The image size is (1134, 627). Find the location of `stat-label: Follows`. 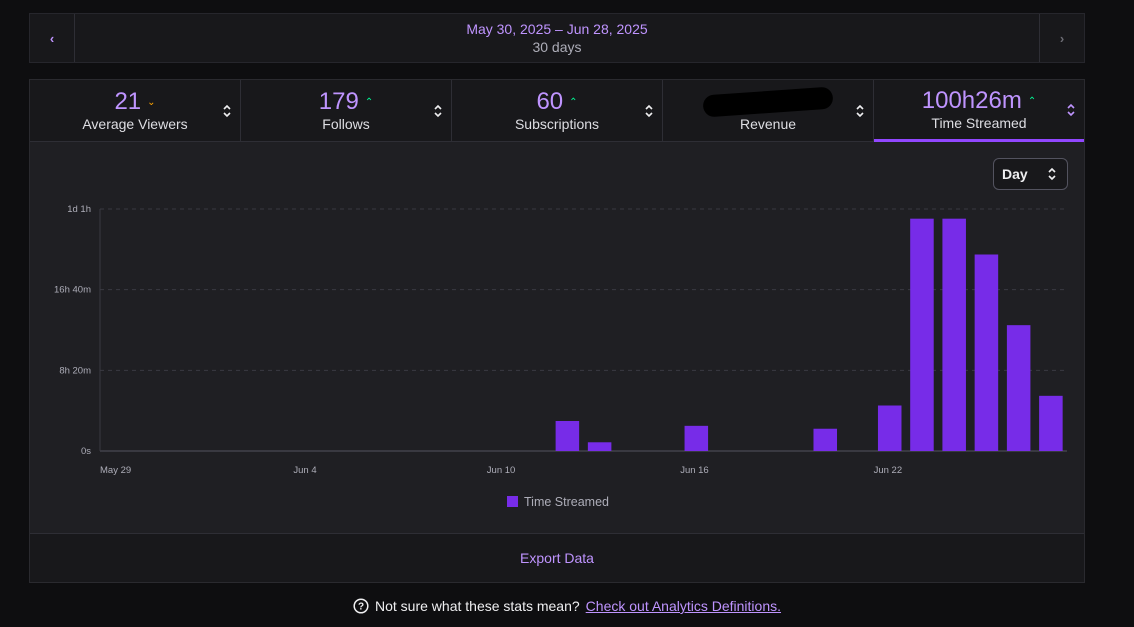

stat-label: Follows is located at coordinates (346, 124).